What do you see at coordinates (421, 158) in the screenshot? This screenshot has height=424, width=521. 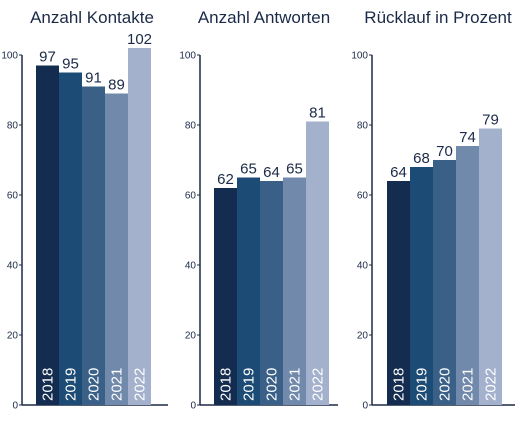 I see `bar-value-label: 68` at bounding box center [421, 158].